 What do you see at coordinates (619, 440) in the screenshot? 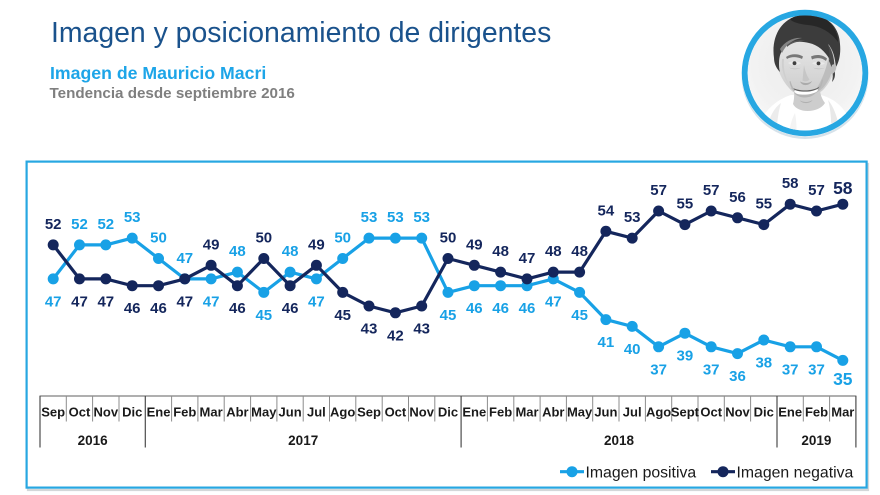
I see `svg-text: 2018` at bounding box center [619, 440].